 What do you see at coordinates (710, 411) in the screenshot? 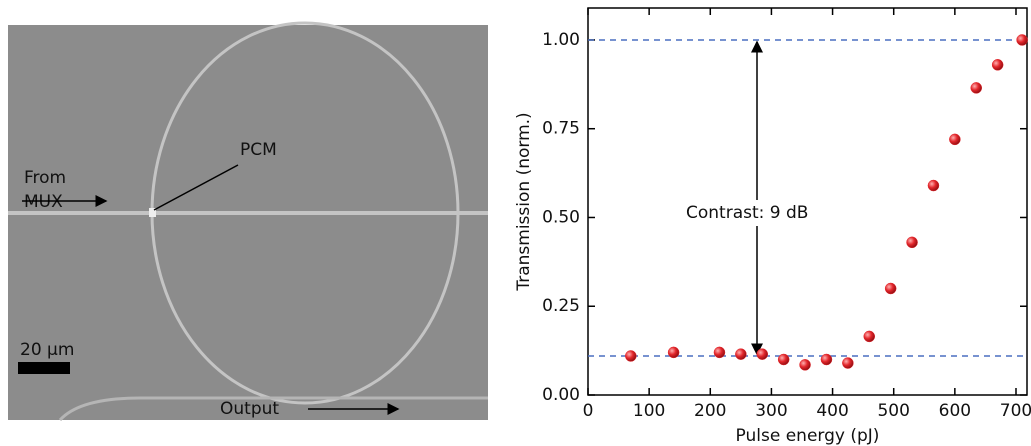
I see `x-tick-label: 200` at bounding box center [710, 411].